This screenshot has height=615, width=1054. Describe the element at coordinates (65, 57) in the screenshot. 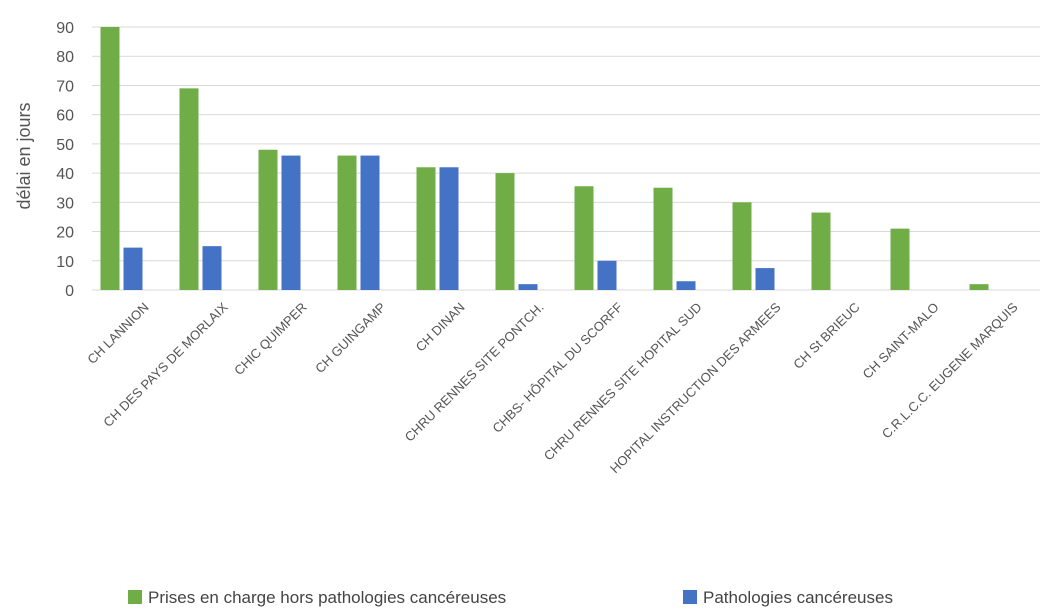

I see `y-tick-label: 80` at that location.